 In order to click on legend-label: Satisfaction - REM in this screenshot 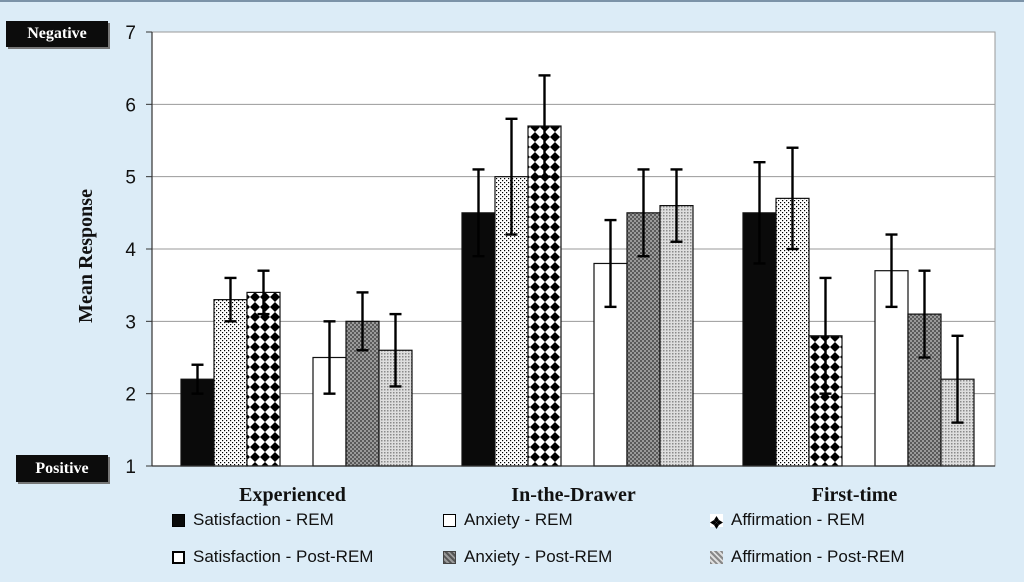, I will do `click(263, 519)`.